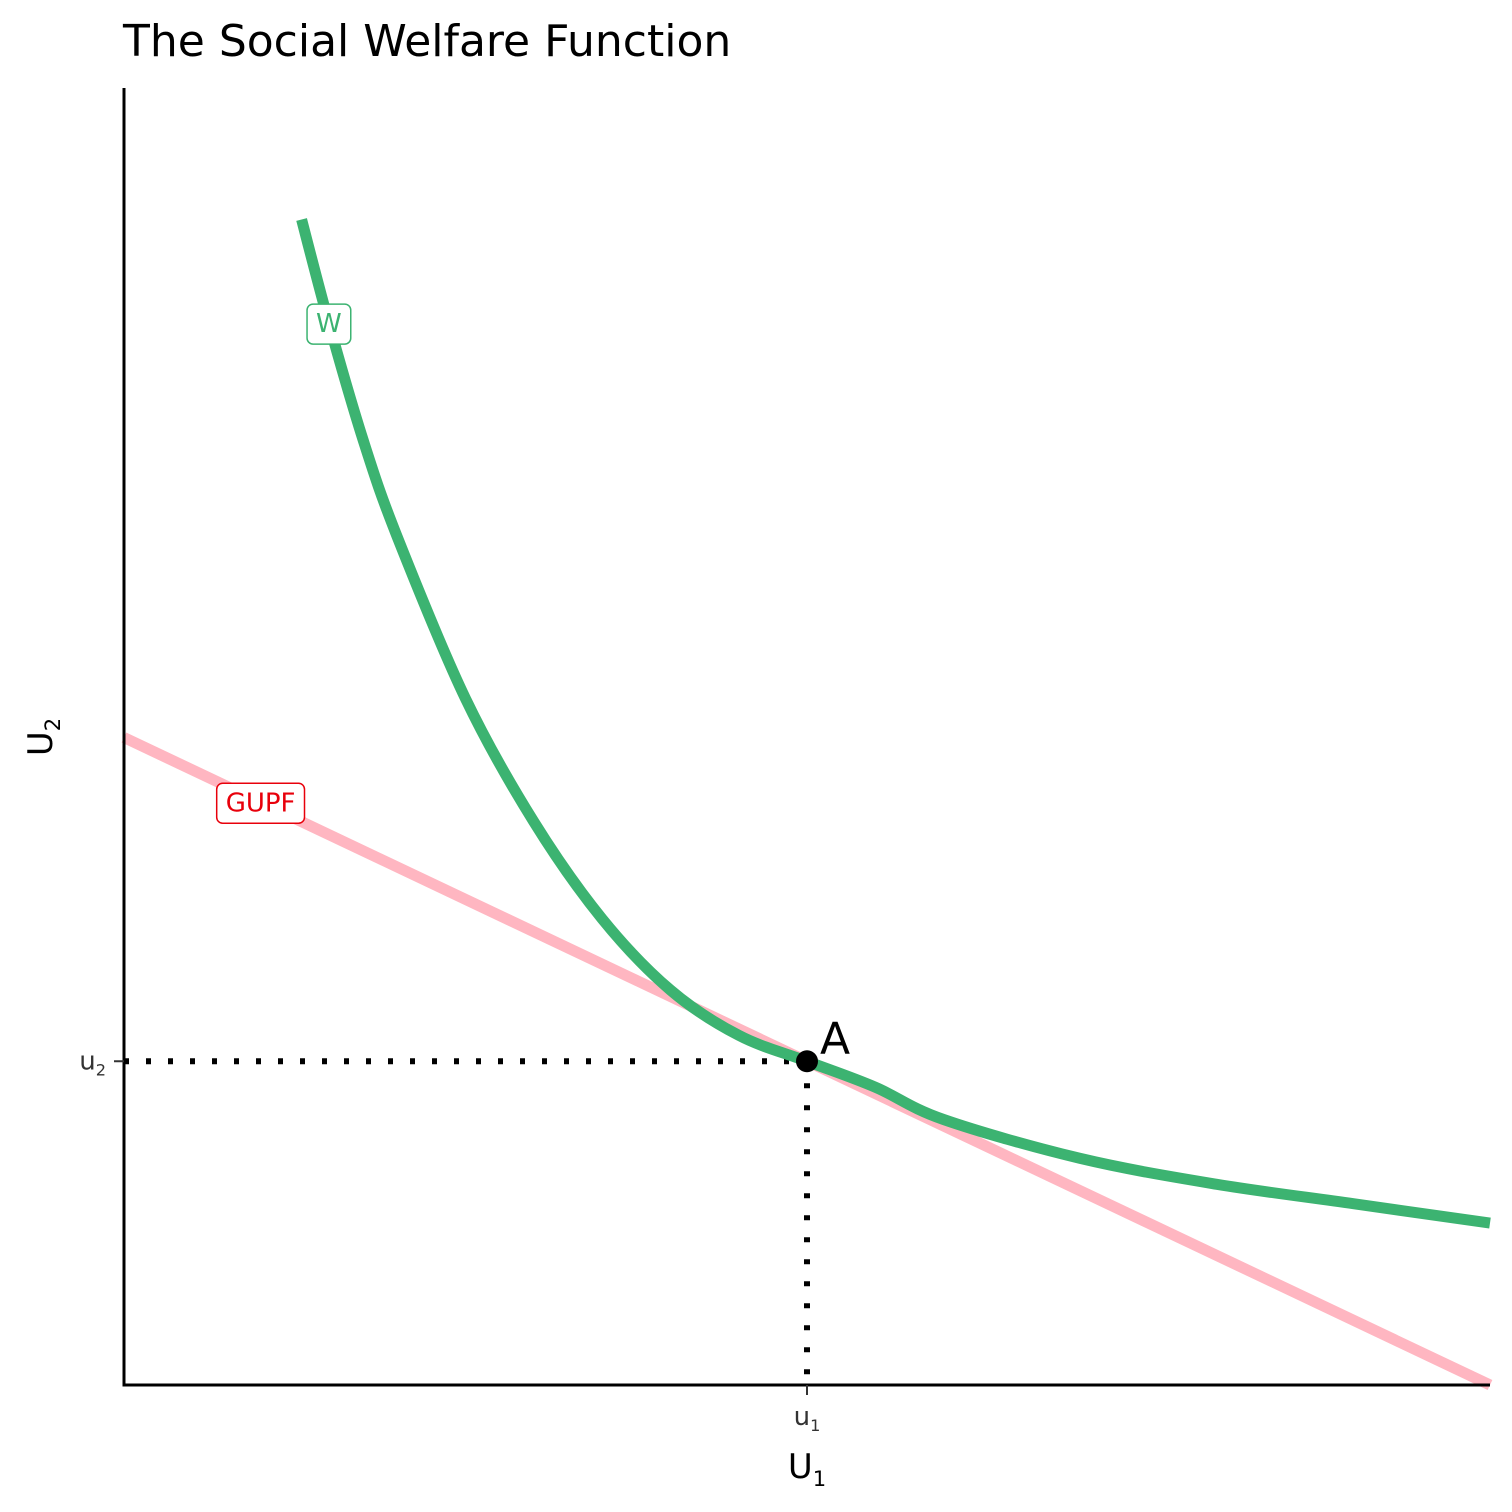  I want to click on point-a-label: A, so click(835, 1038).